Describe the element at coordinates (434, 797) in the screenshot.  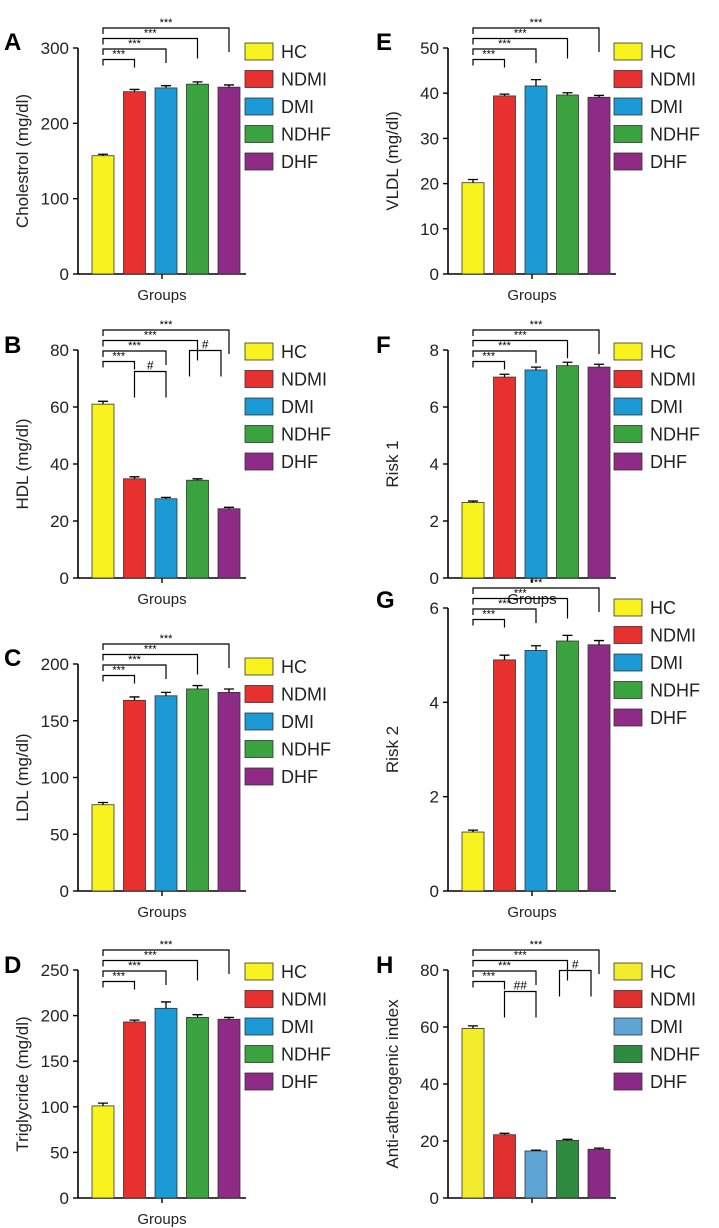
I see `y-tick-label: 2` at that location.